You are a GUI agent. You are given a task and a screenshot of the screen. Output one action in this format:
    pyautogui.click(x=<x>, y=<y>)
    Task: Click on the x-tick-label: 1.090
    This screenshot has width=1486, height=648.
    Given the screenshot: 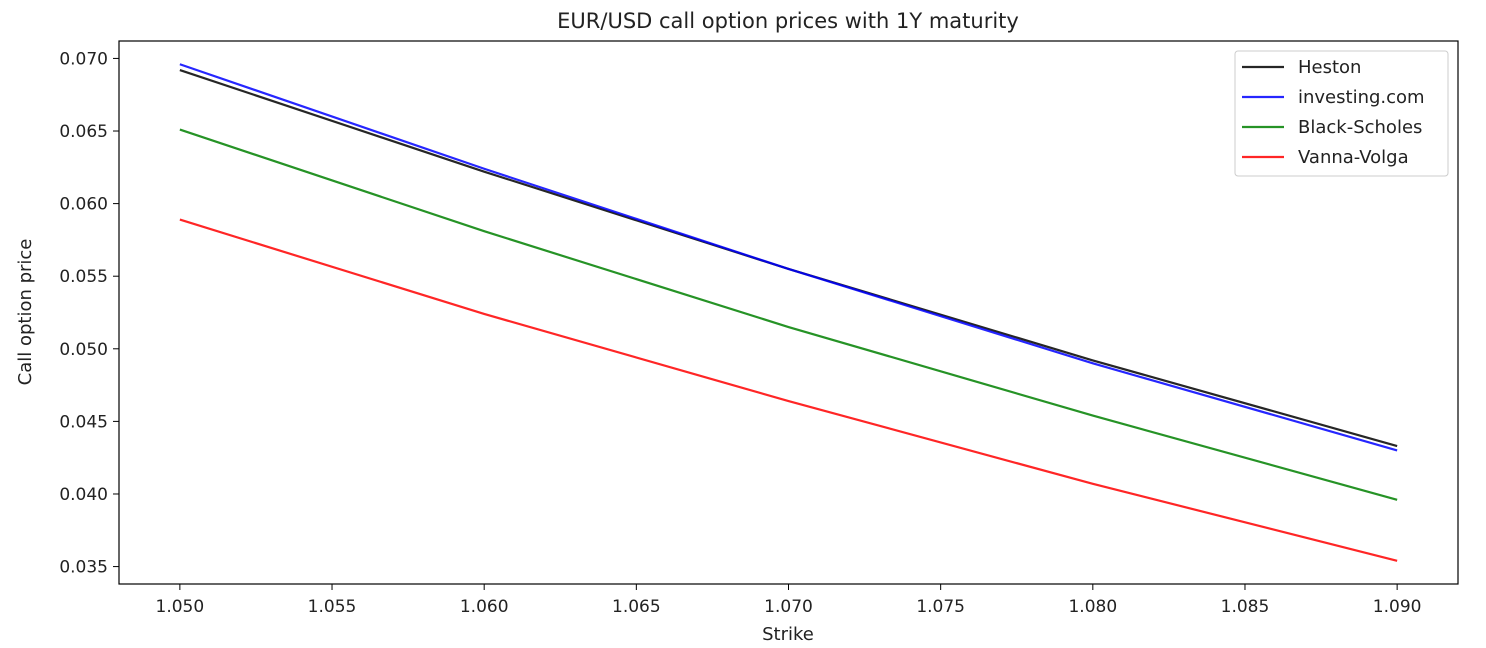 What is the action you would take?
    pyautogui.click(x=1397, y=607)
    